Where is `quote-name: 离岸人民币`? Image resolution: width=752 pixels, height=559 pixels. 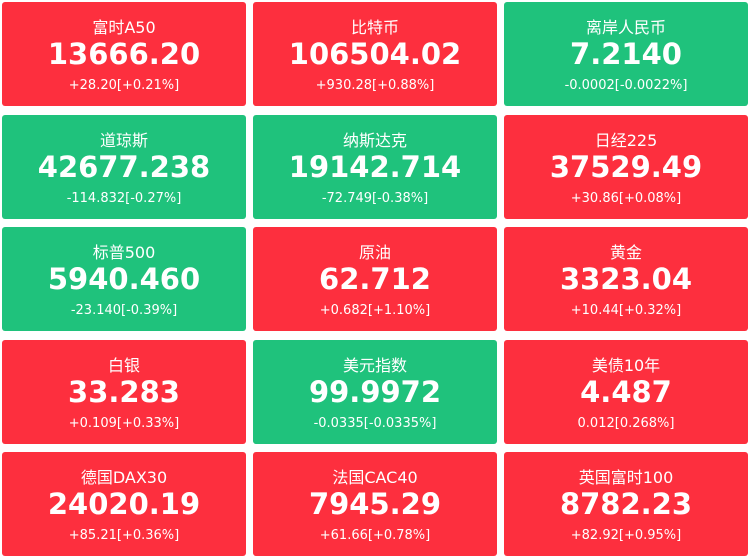 quote-name: 离岸人民币 is located at coordinates (625, 27).